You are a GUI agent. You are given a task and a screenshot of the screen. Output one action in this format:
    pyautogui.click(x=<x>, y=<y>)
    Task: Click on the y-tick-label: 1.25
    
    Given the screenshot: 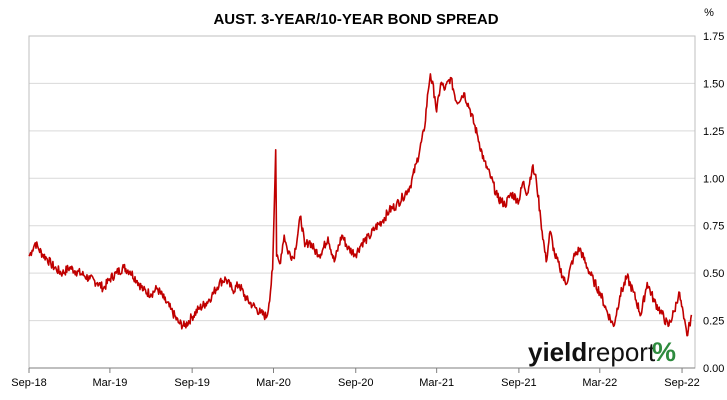 What is the action you would take?
    pyautogui.click(x=713, y=132)
    